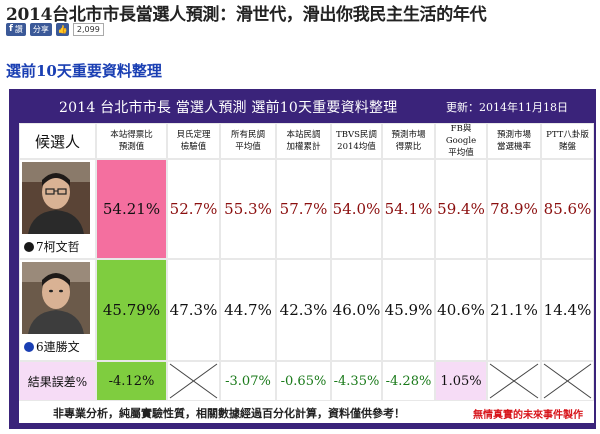 The width and height of the screenshot is (600, 434). Describe the element at coordinates (248, 310) in the screenshot. I see `value-cell: 44.7%` at that location.